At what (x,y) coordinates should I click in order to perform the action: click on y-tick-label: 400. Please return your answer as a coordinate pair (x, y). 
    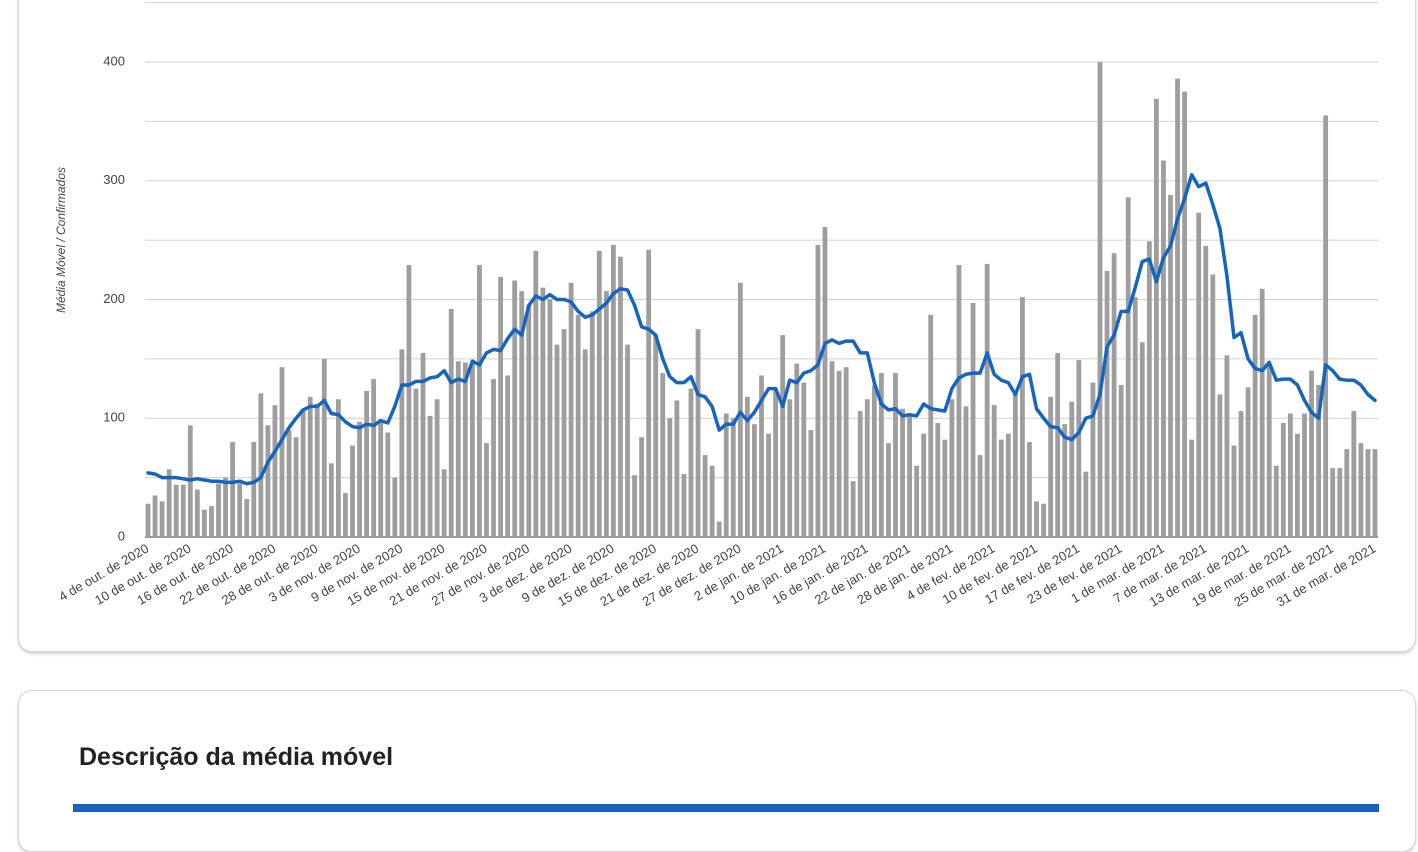
    Looking at the image, I should click on (114, 60).